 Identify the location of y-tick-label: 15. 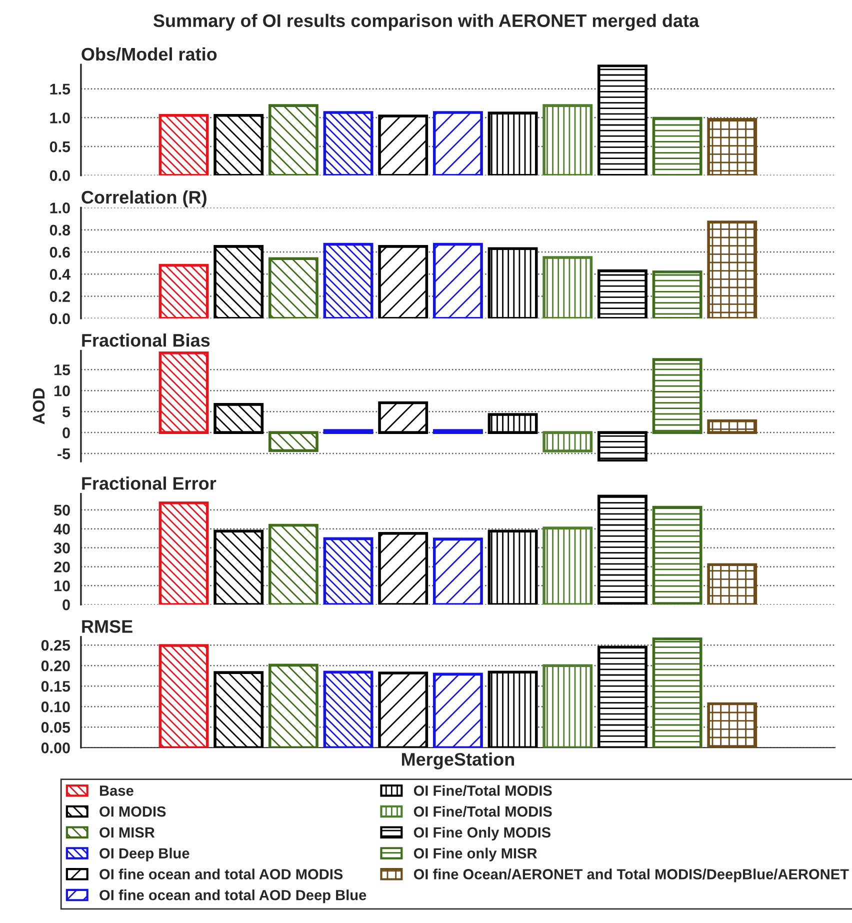
(62, 370).